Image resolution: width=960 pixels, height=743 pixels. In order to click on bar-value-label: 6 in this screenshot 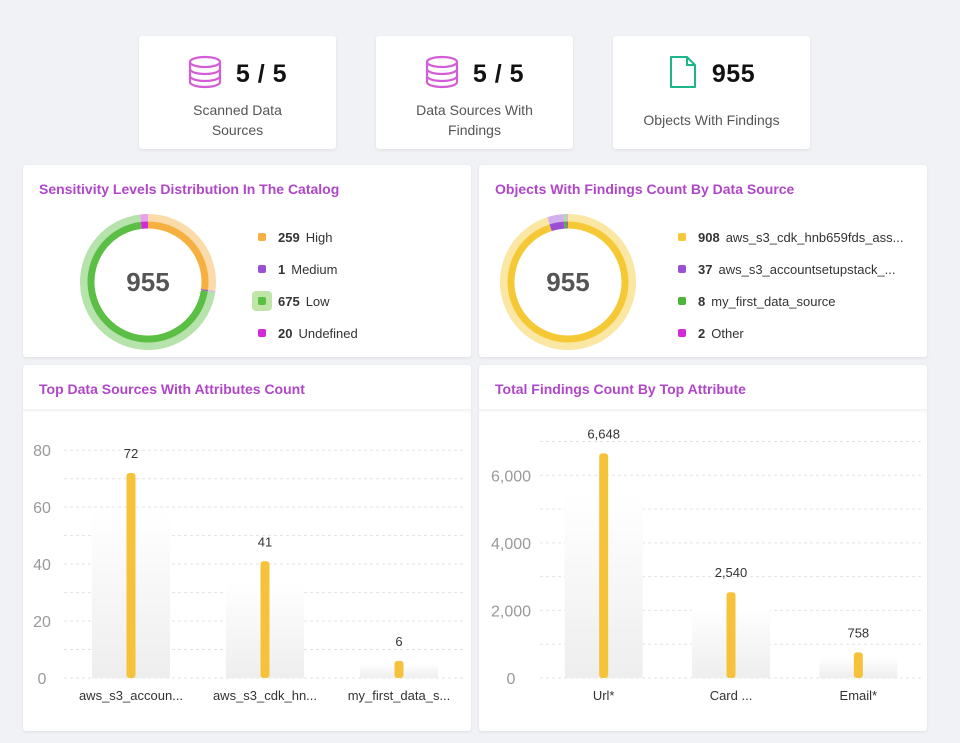, I will do `click(398, 641)`.